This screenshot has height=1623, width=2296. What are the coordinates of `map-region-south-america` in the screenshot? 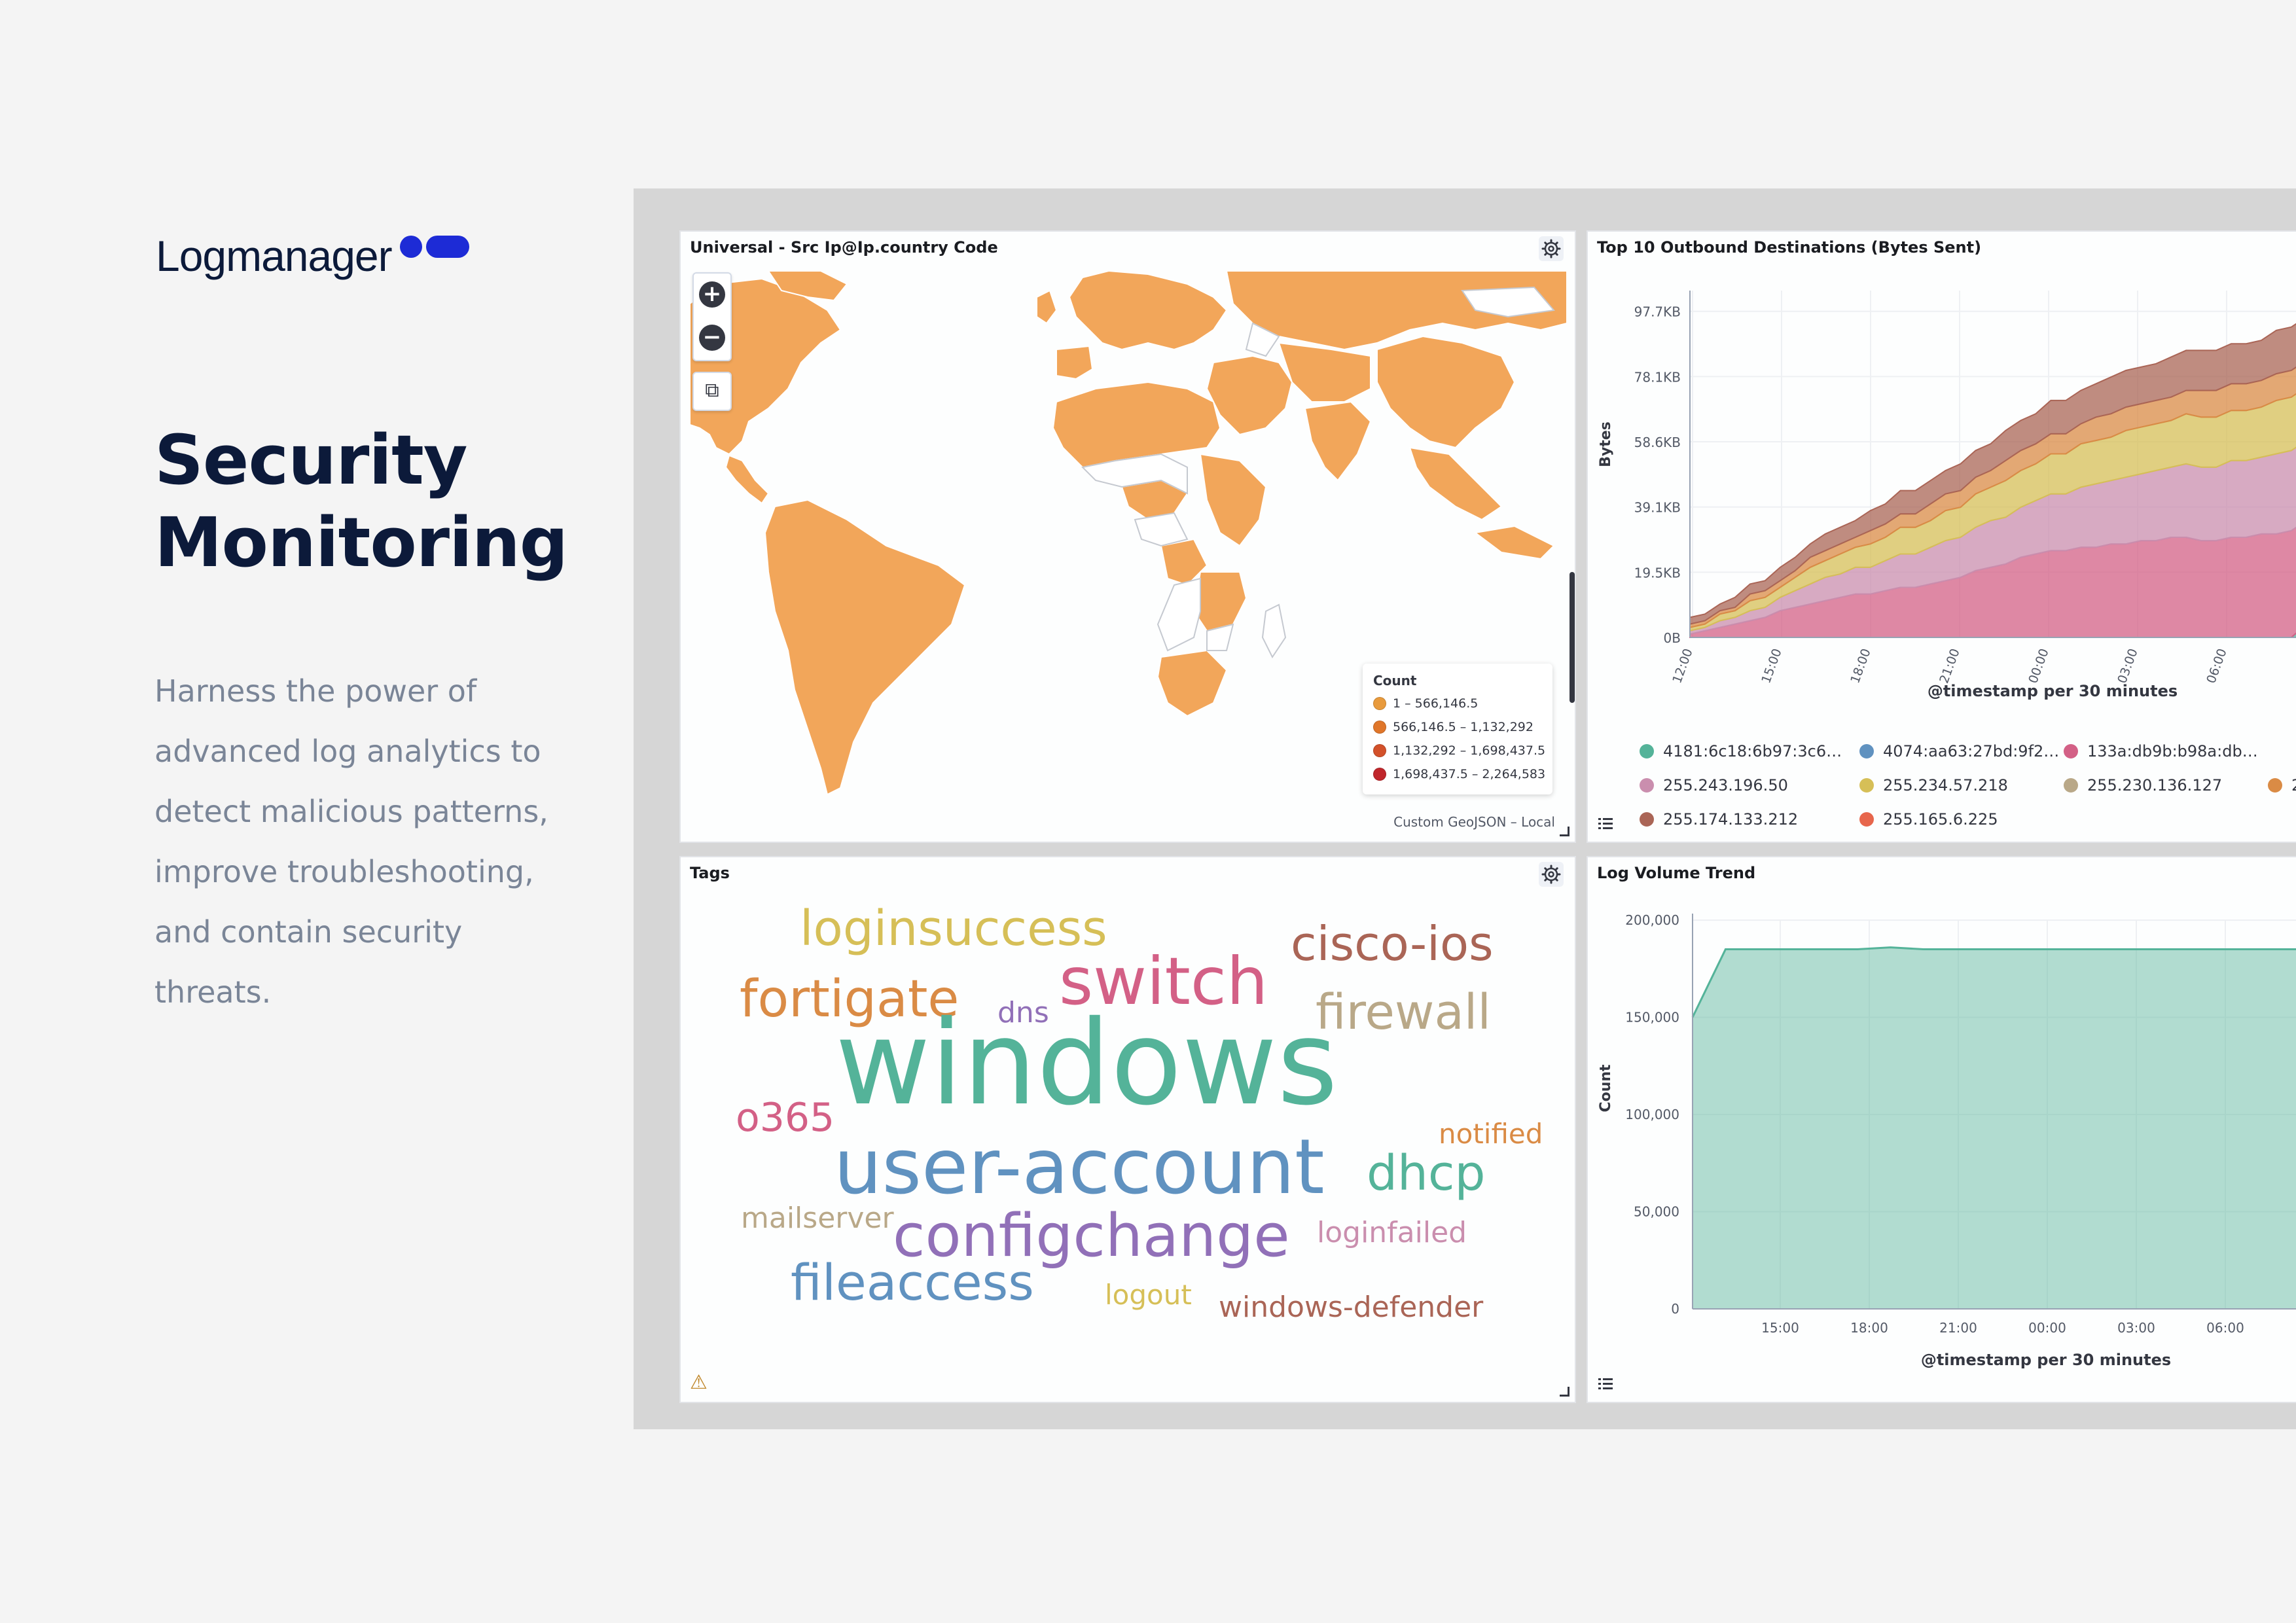 It's located at (865, 646).